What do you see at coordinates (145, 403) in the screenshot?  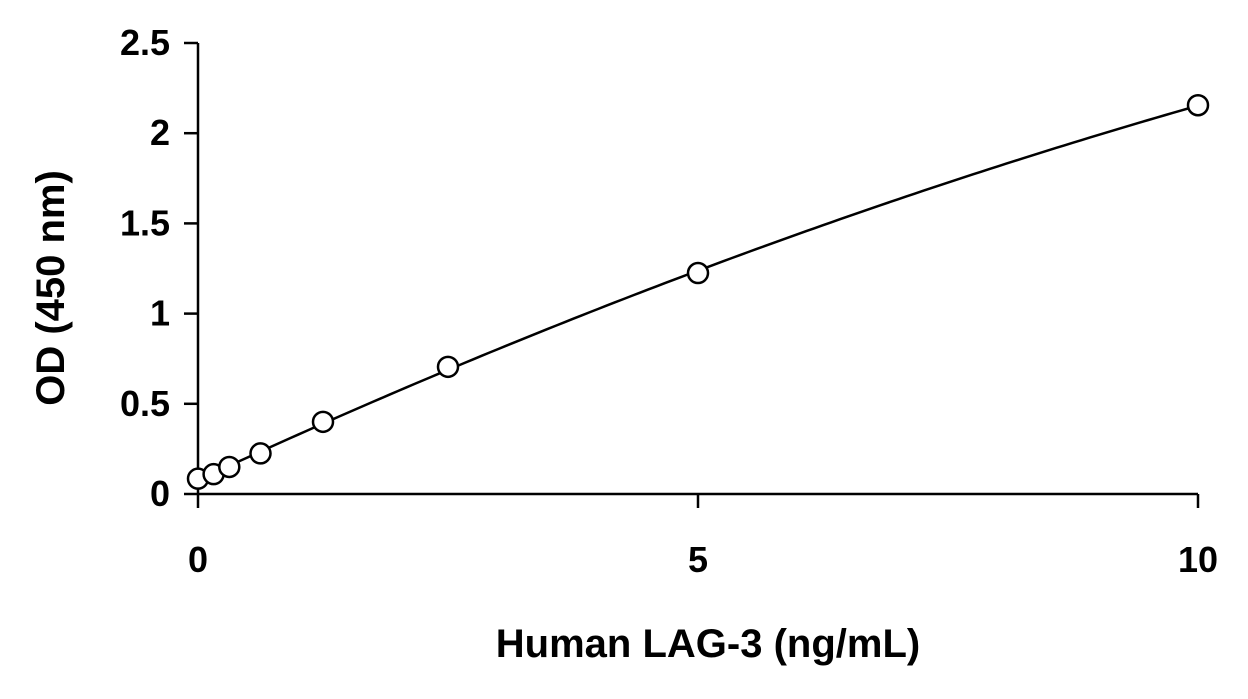 I see `y-tick-label: 0.5` at bounding box center [145, 403].